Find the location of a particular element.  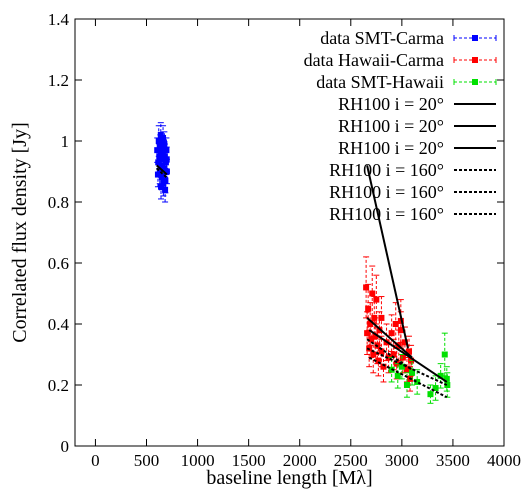

x-tick-label: 3000 is located at coordinates (402, 460).